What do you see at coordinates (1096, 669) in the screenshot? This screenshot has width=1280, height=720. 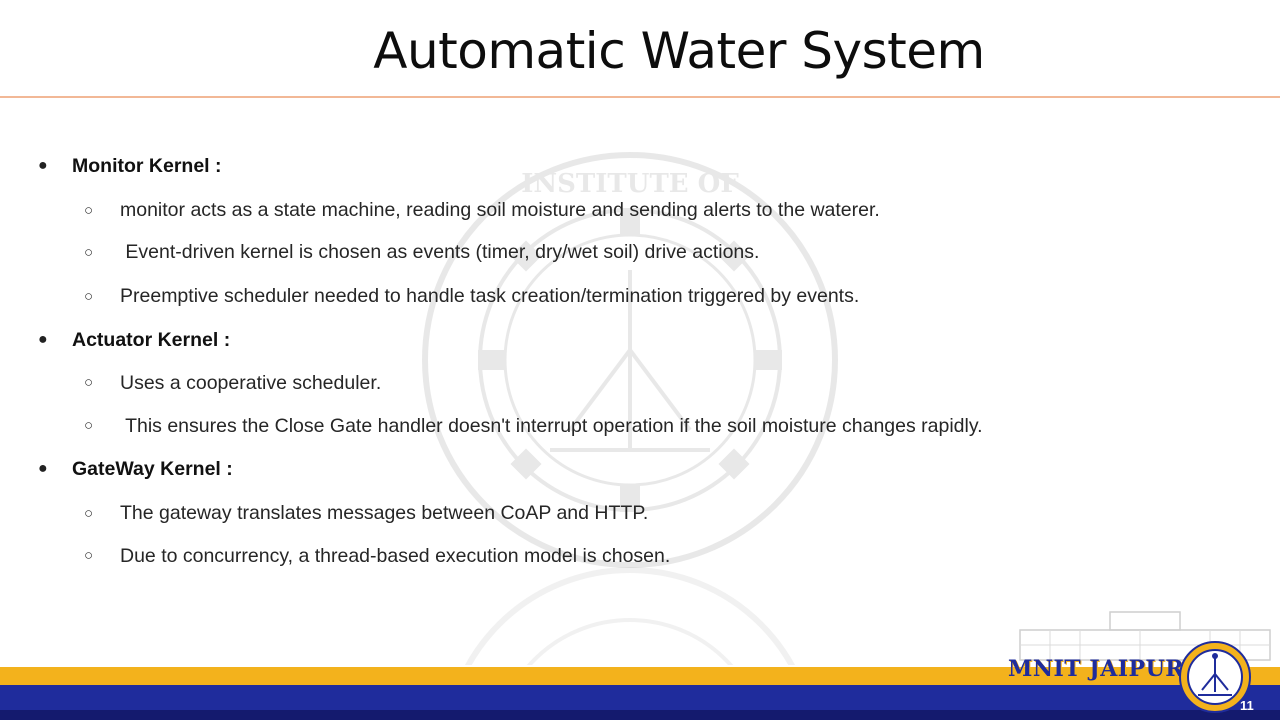 I see `institute-name-logo: MNIT JAIPUR` at bounding box center [1096, 669].